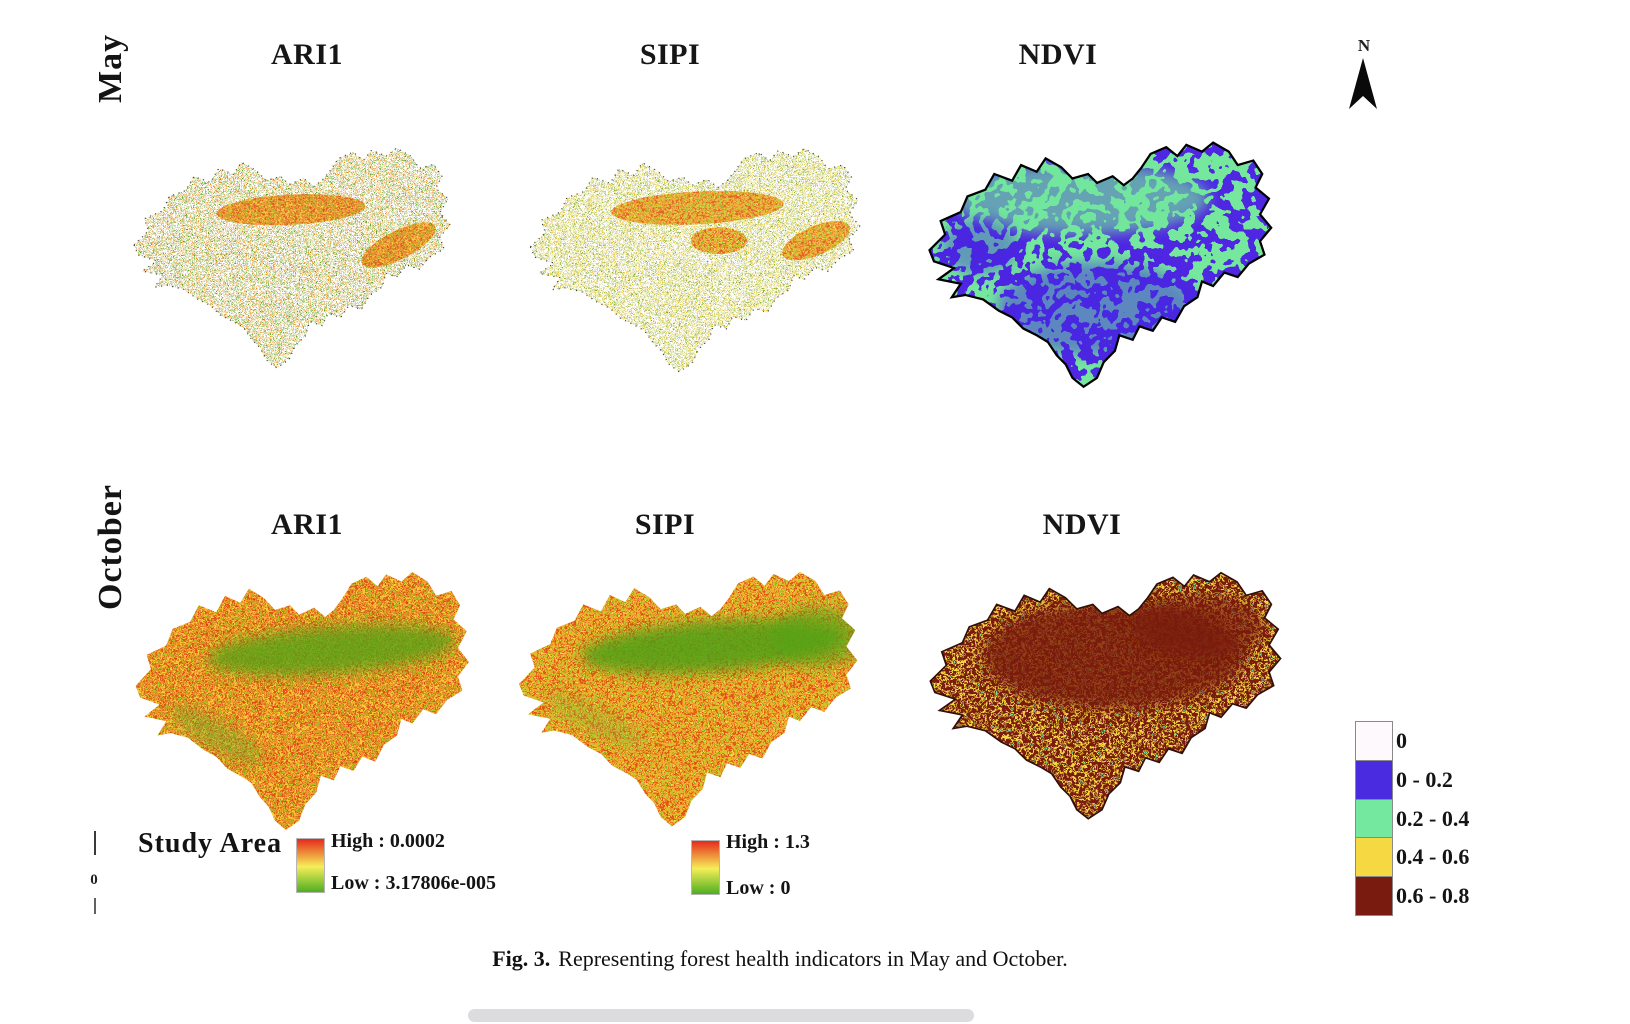 The width and height of the screenshot is (1630, 1024). Describe the element at coordinates (1363, 85) in the screenshot. I see `north-arrow-icon` at that location.